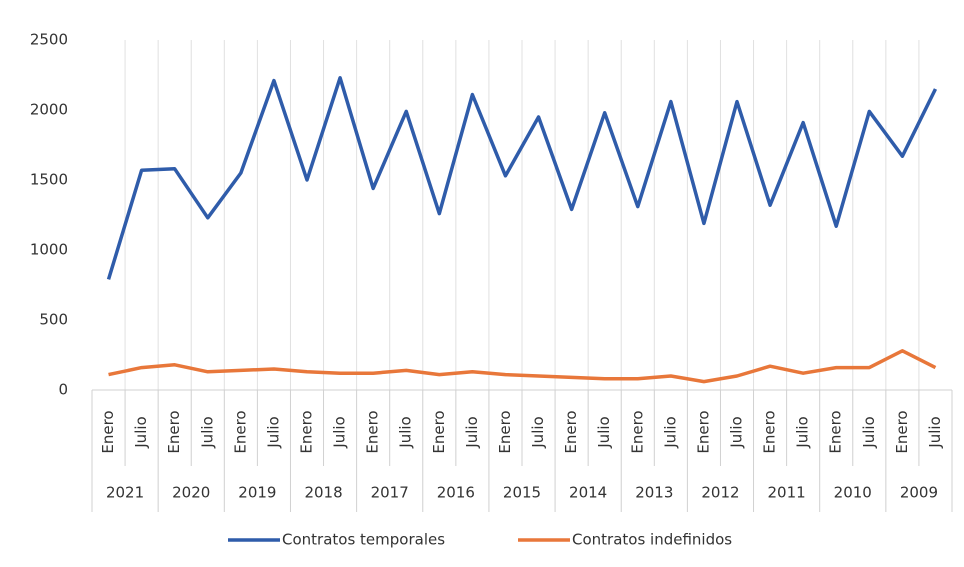  What do you see at coordinates (390, 493) in the screenshot?
I see `group-label: 2017` at bounding box center [390, 493].